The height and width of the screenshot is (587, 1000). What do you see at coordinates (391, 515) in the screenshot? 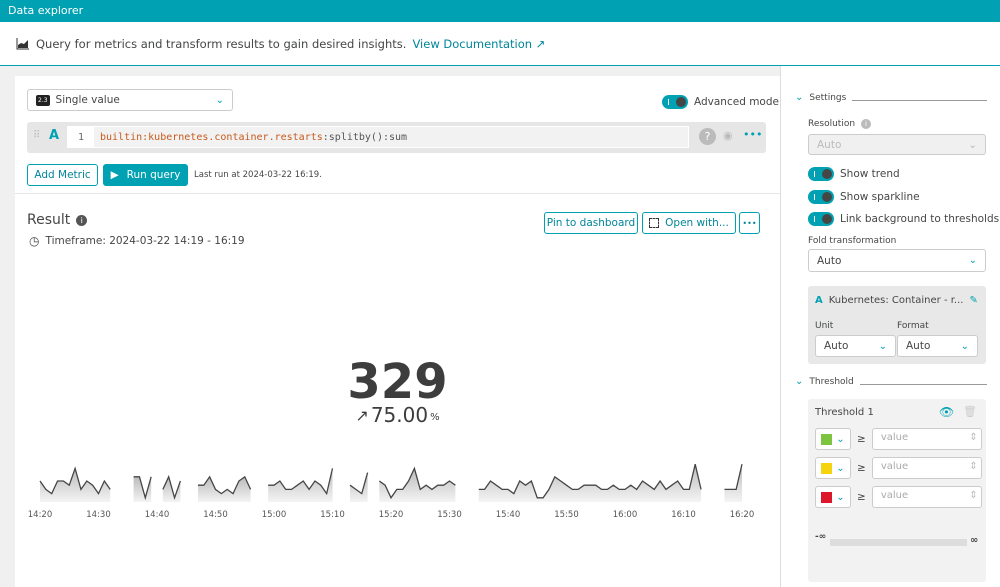
I see `x-tick-label: 15:20` at bounding box center [391, 515].